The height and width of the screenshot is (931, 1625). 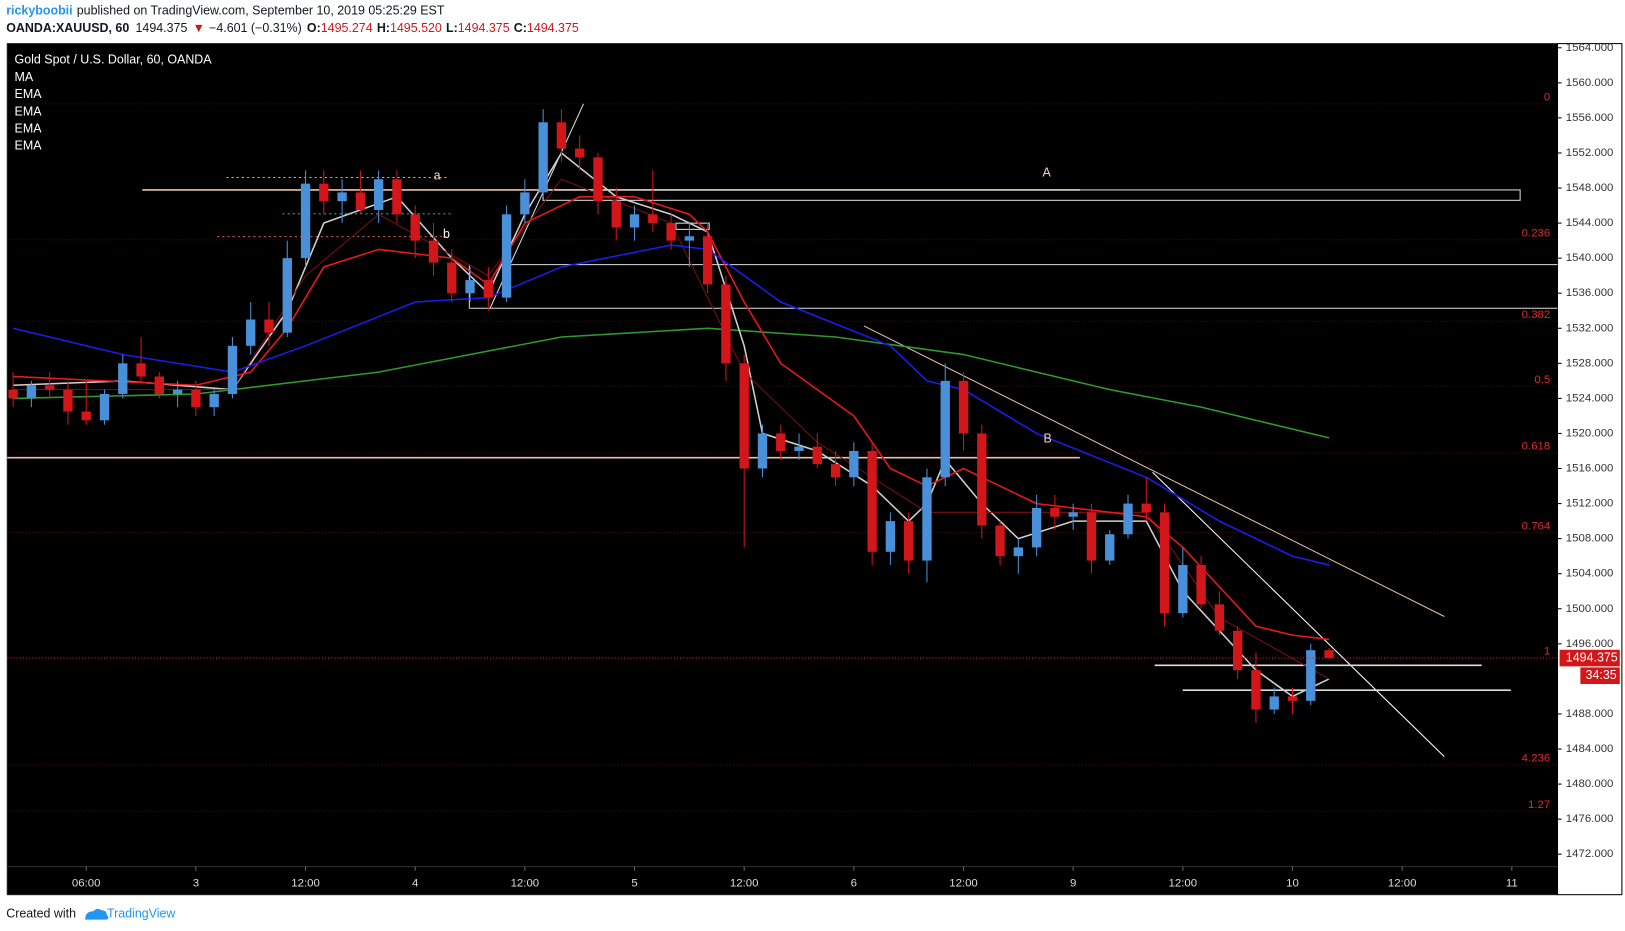 I want to click on price-axis, so click(x=1589, y=469).